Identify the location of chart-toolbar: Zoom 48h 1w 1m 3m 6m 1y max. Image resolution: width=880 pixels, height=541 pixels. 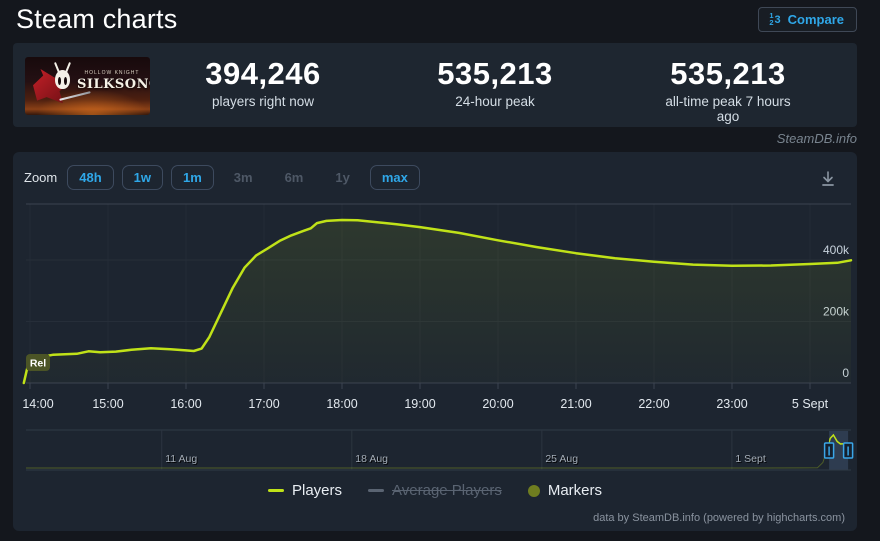
(222, 177).